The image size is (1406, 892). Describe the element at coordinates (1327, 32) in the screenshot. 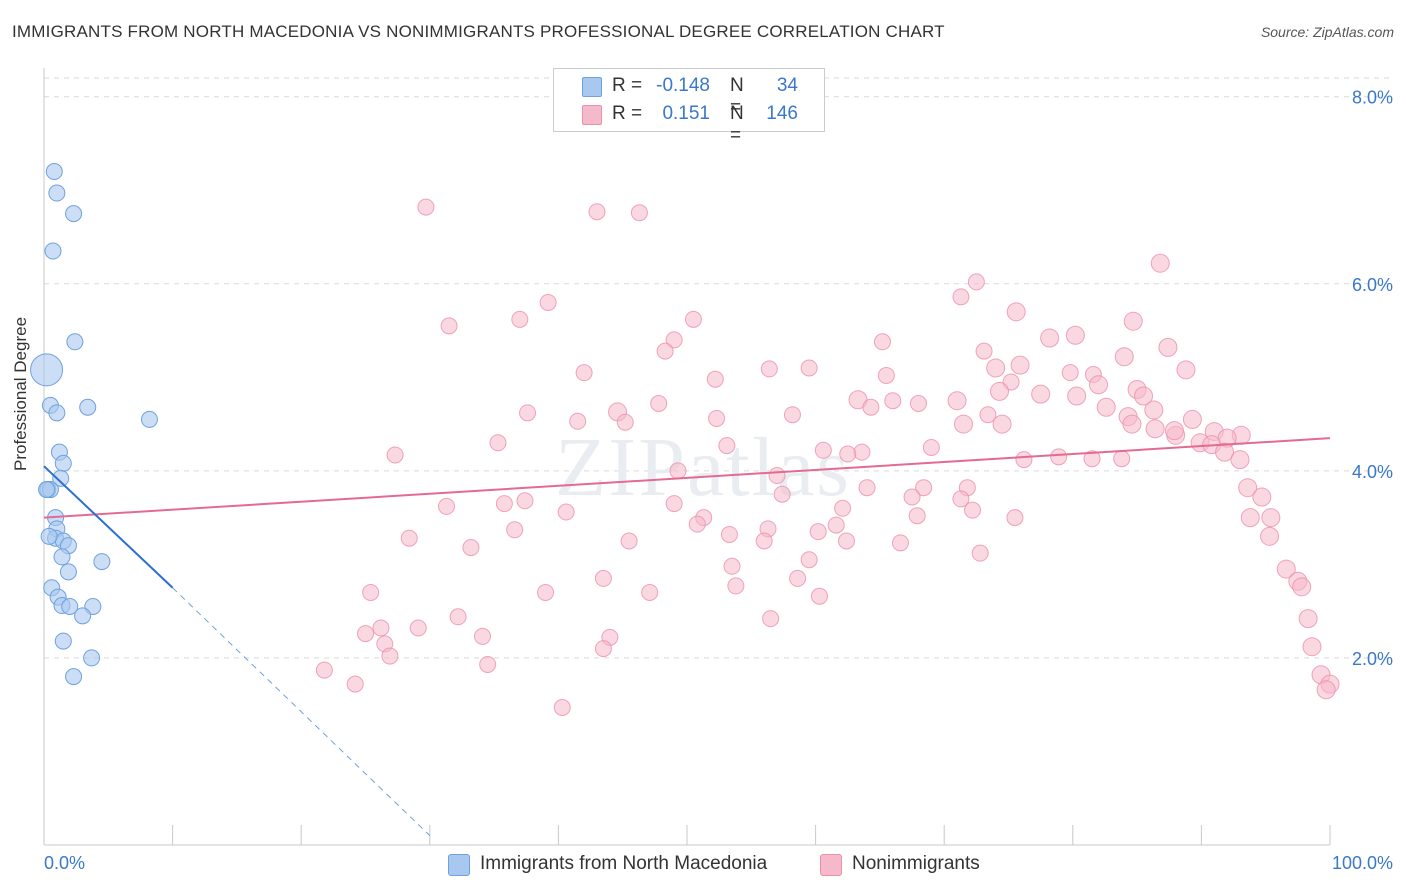

I see `chart-source: Source: ZipAtlas.com` at that location.